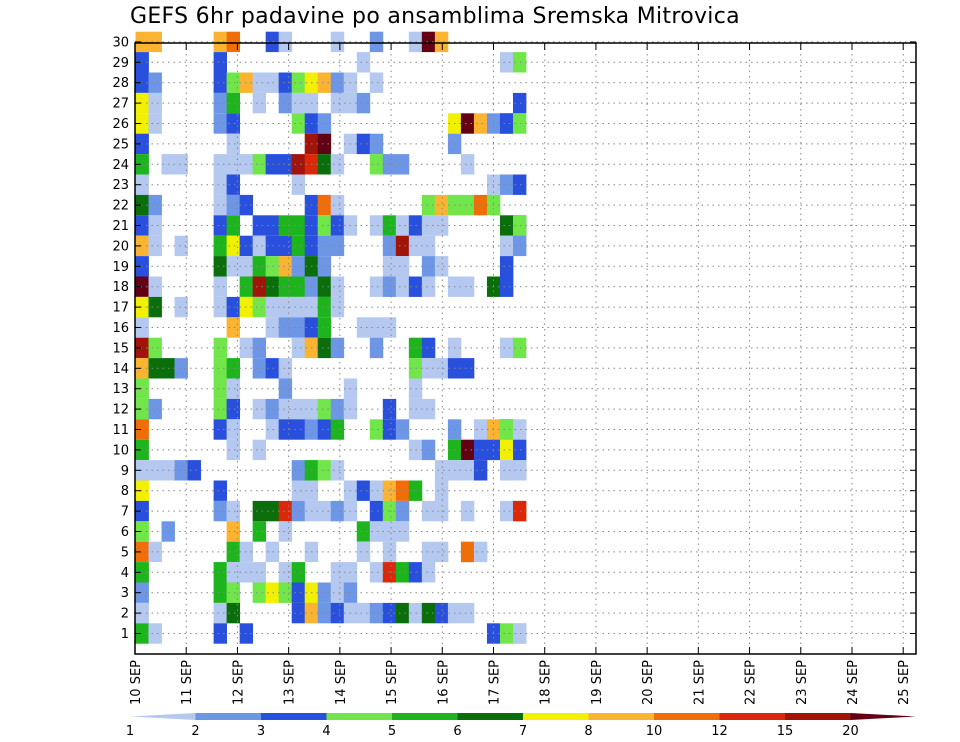 This screenshot has height=742, width=960. Describe the element at coordinates (850, 731) in the screenshot. I see `colorbar-label: 20` at that location.